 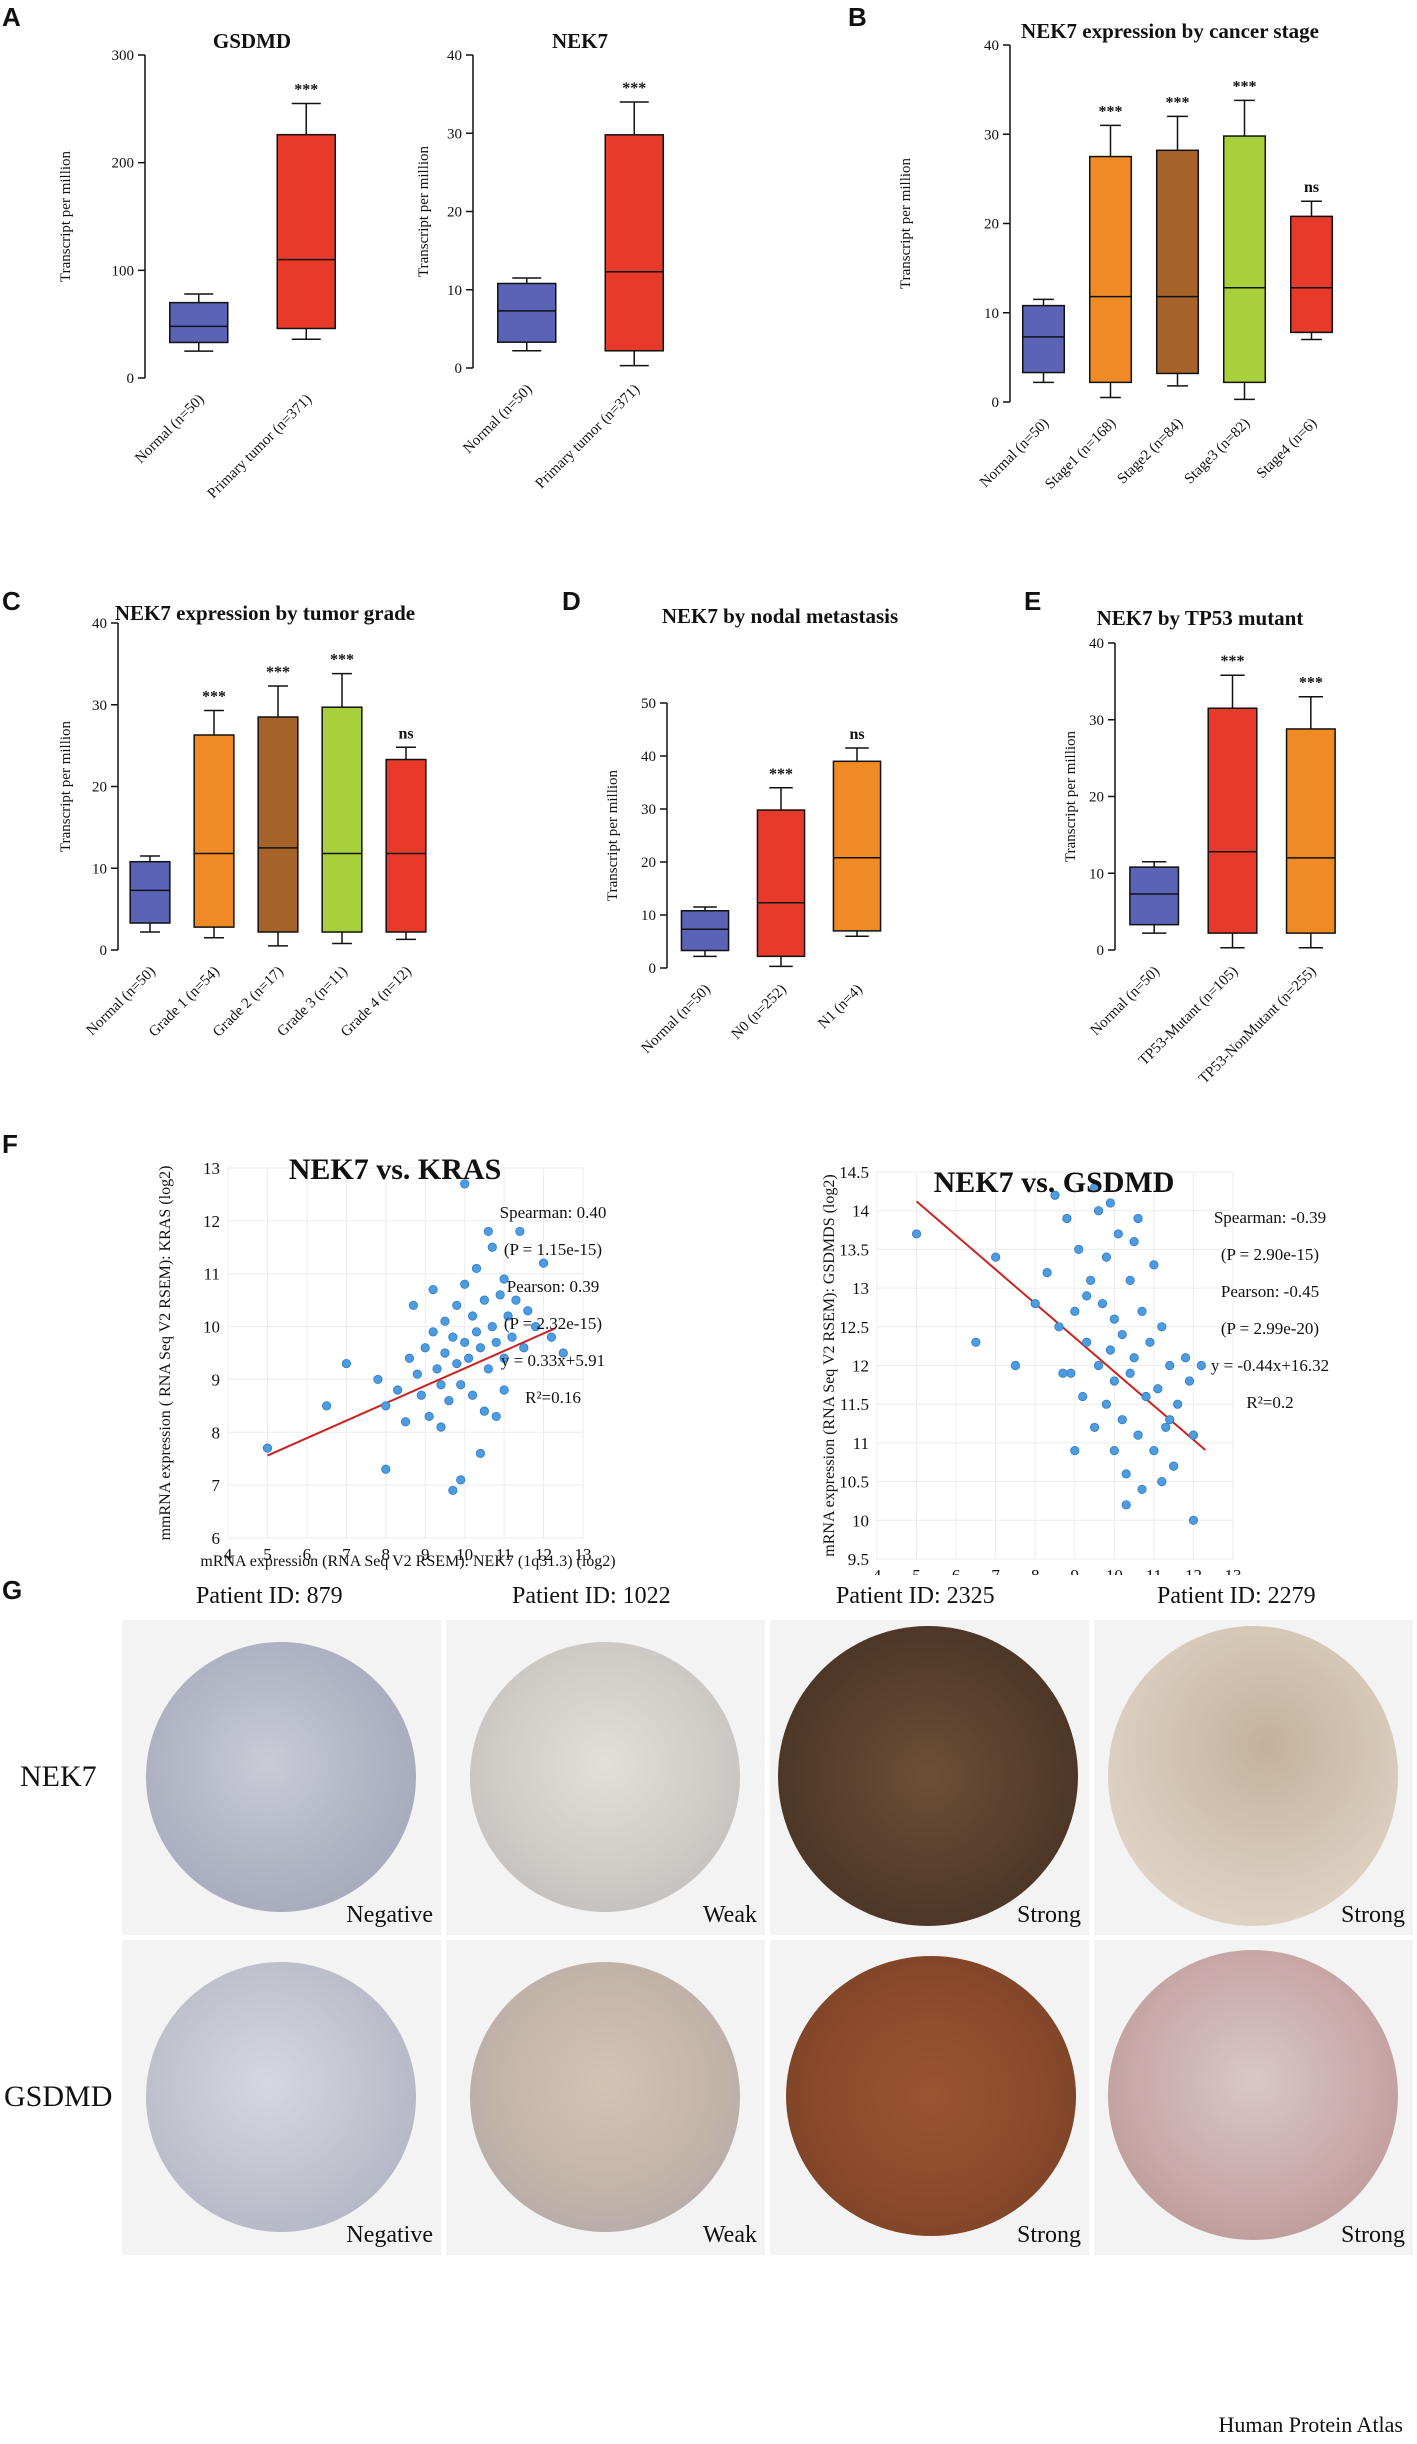 What do you see at coordinates (411, 1392) in the screenshot?
I see `regression-line` at bounding box center [411, 1392].